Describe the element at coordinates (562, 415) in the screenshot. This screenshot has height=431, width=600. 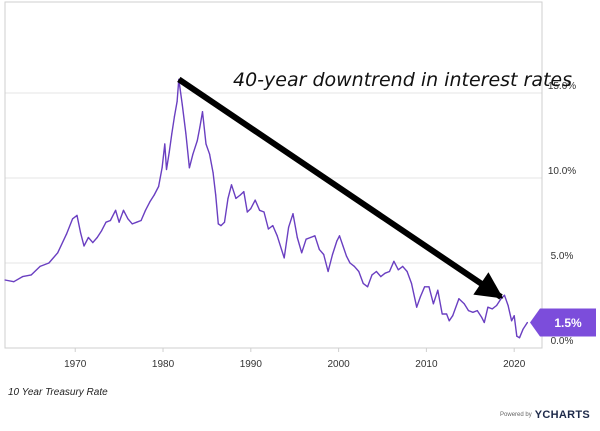
I see `ycharts-logo: YCHARTS` at that location.